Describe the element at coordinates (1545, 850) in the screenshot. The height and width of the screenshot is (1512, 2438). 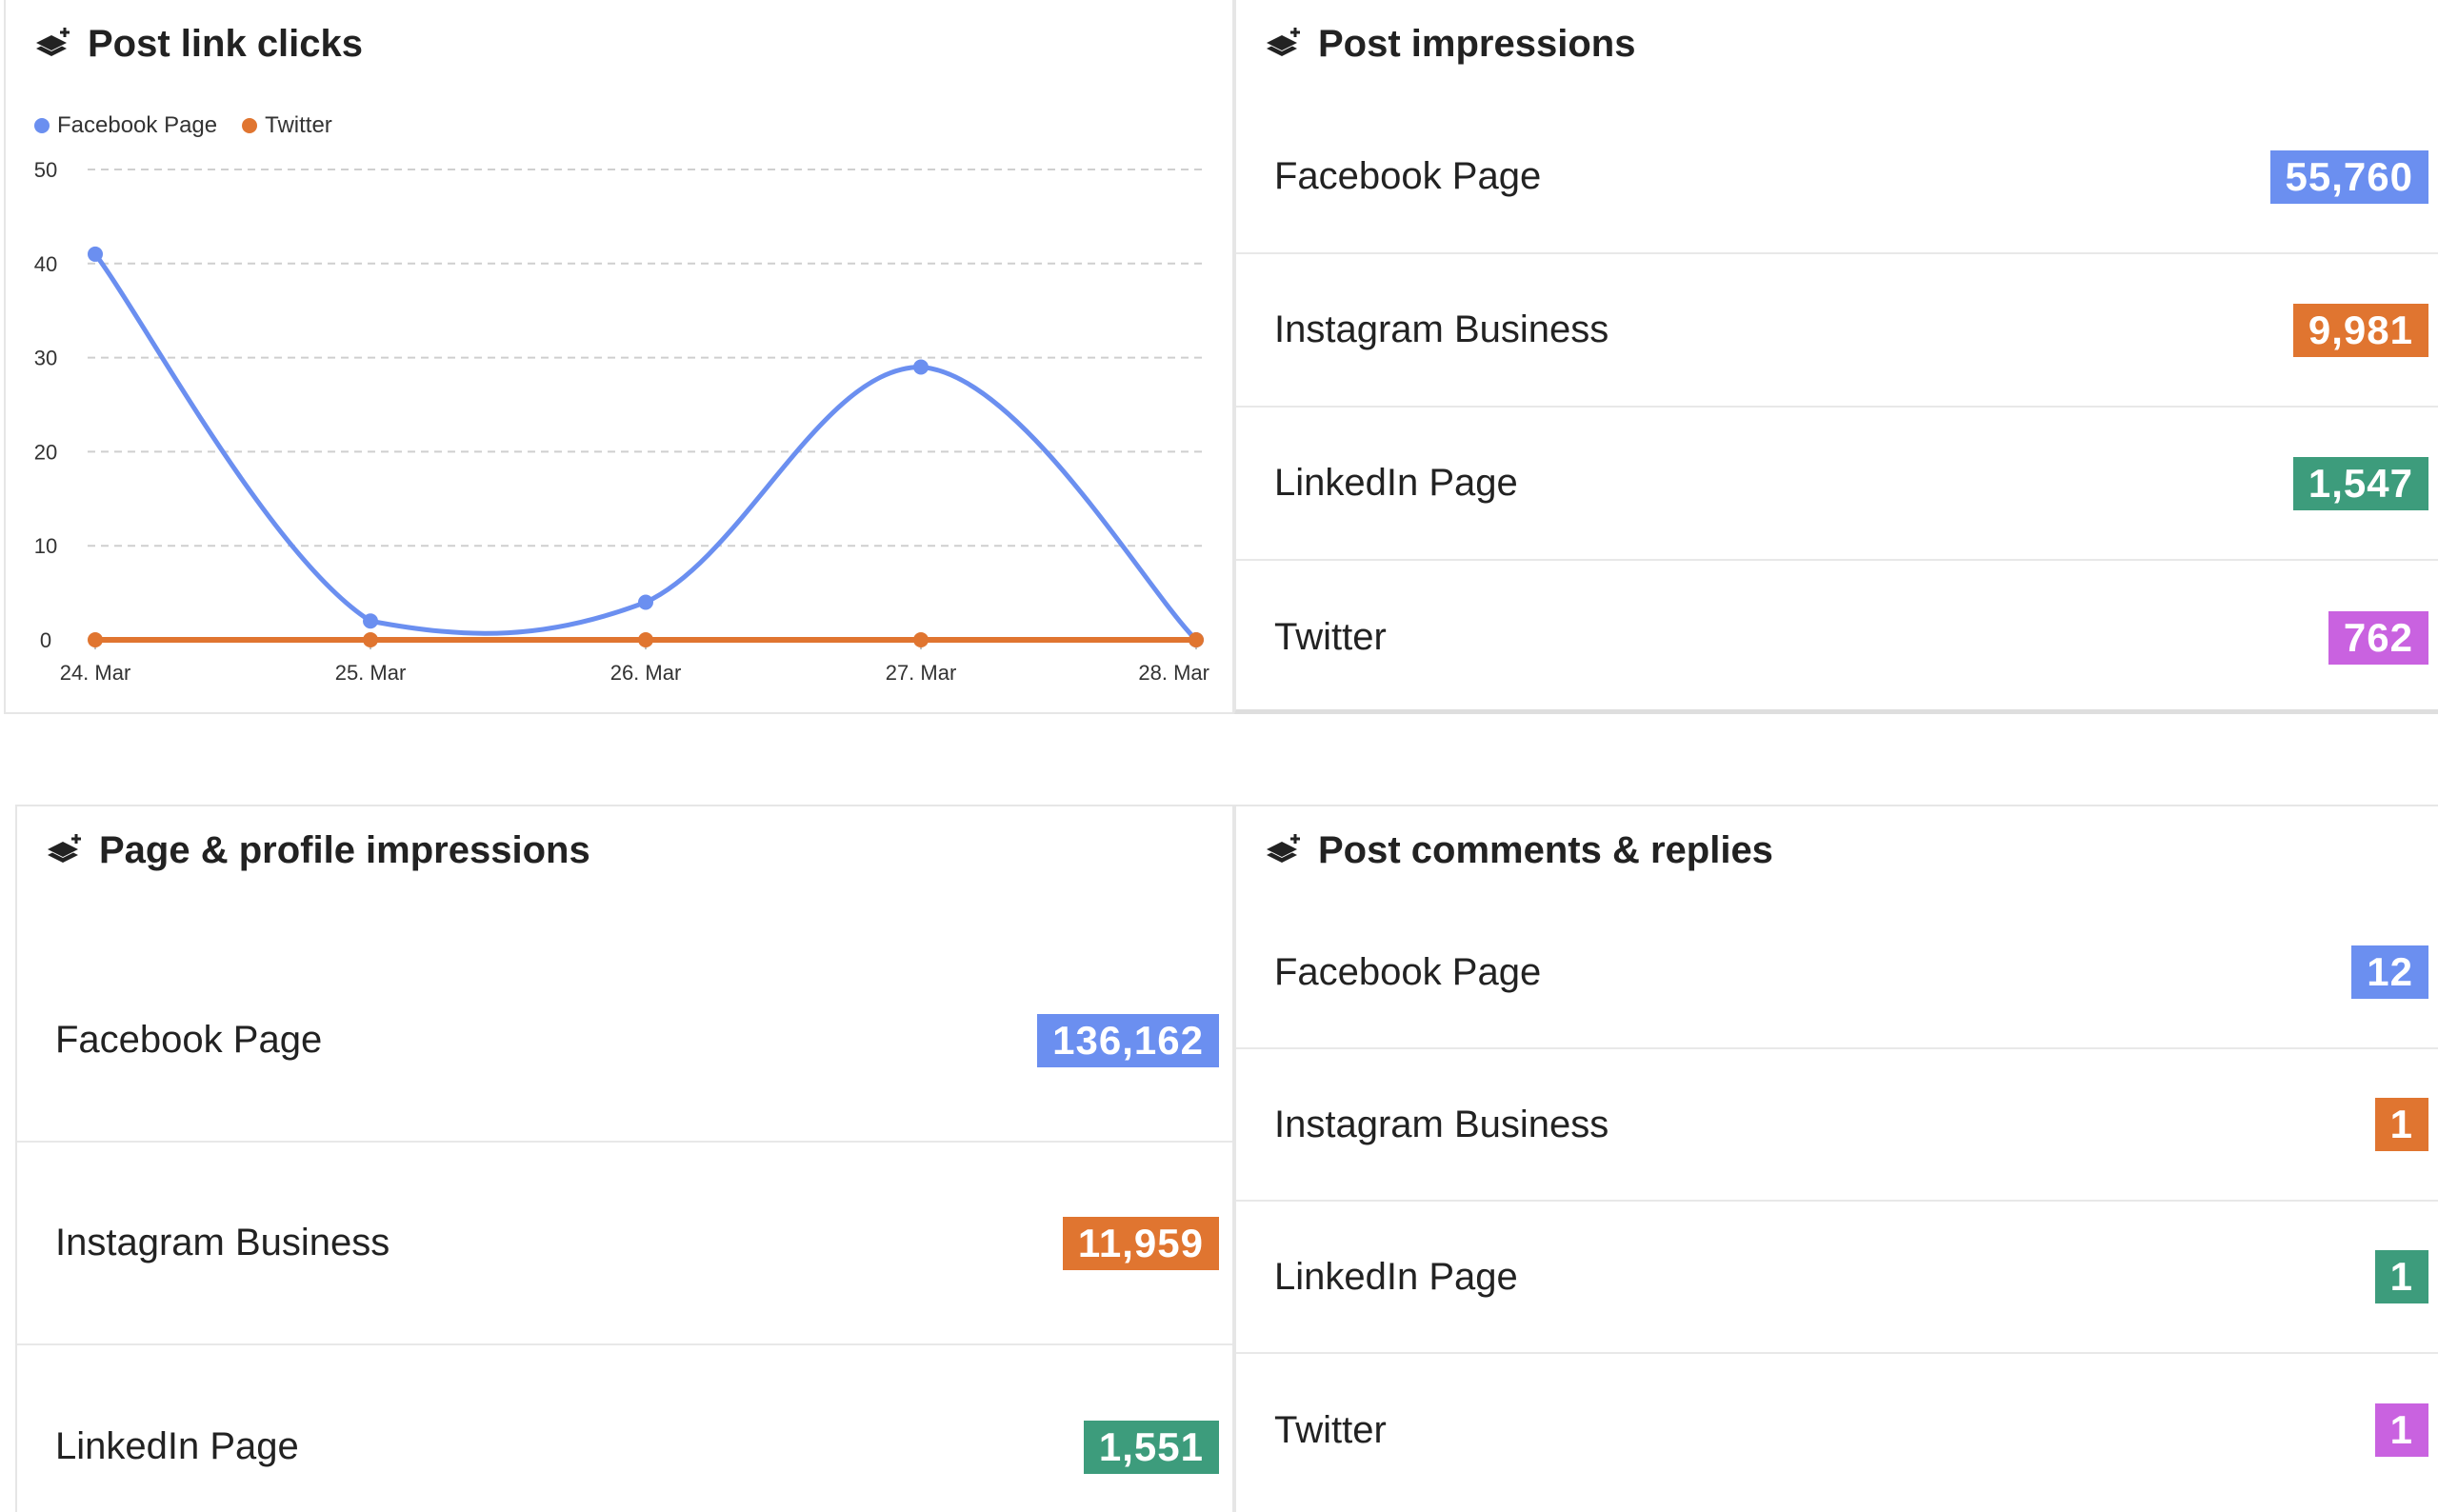
I see `panel-title: Post comments & replies` at that location.